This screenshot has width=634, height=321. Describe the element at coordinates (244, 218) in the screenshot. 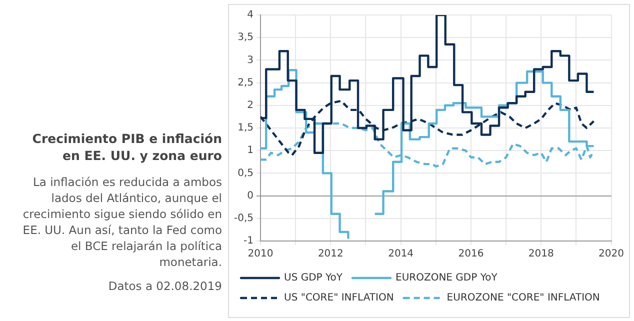

I see `y-tick-label: -0,5` at that location.